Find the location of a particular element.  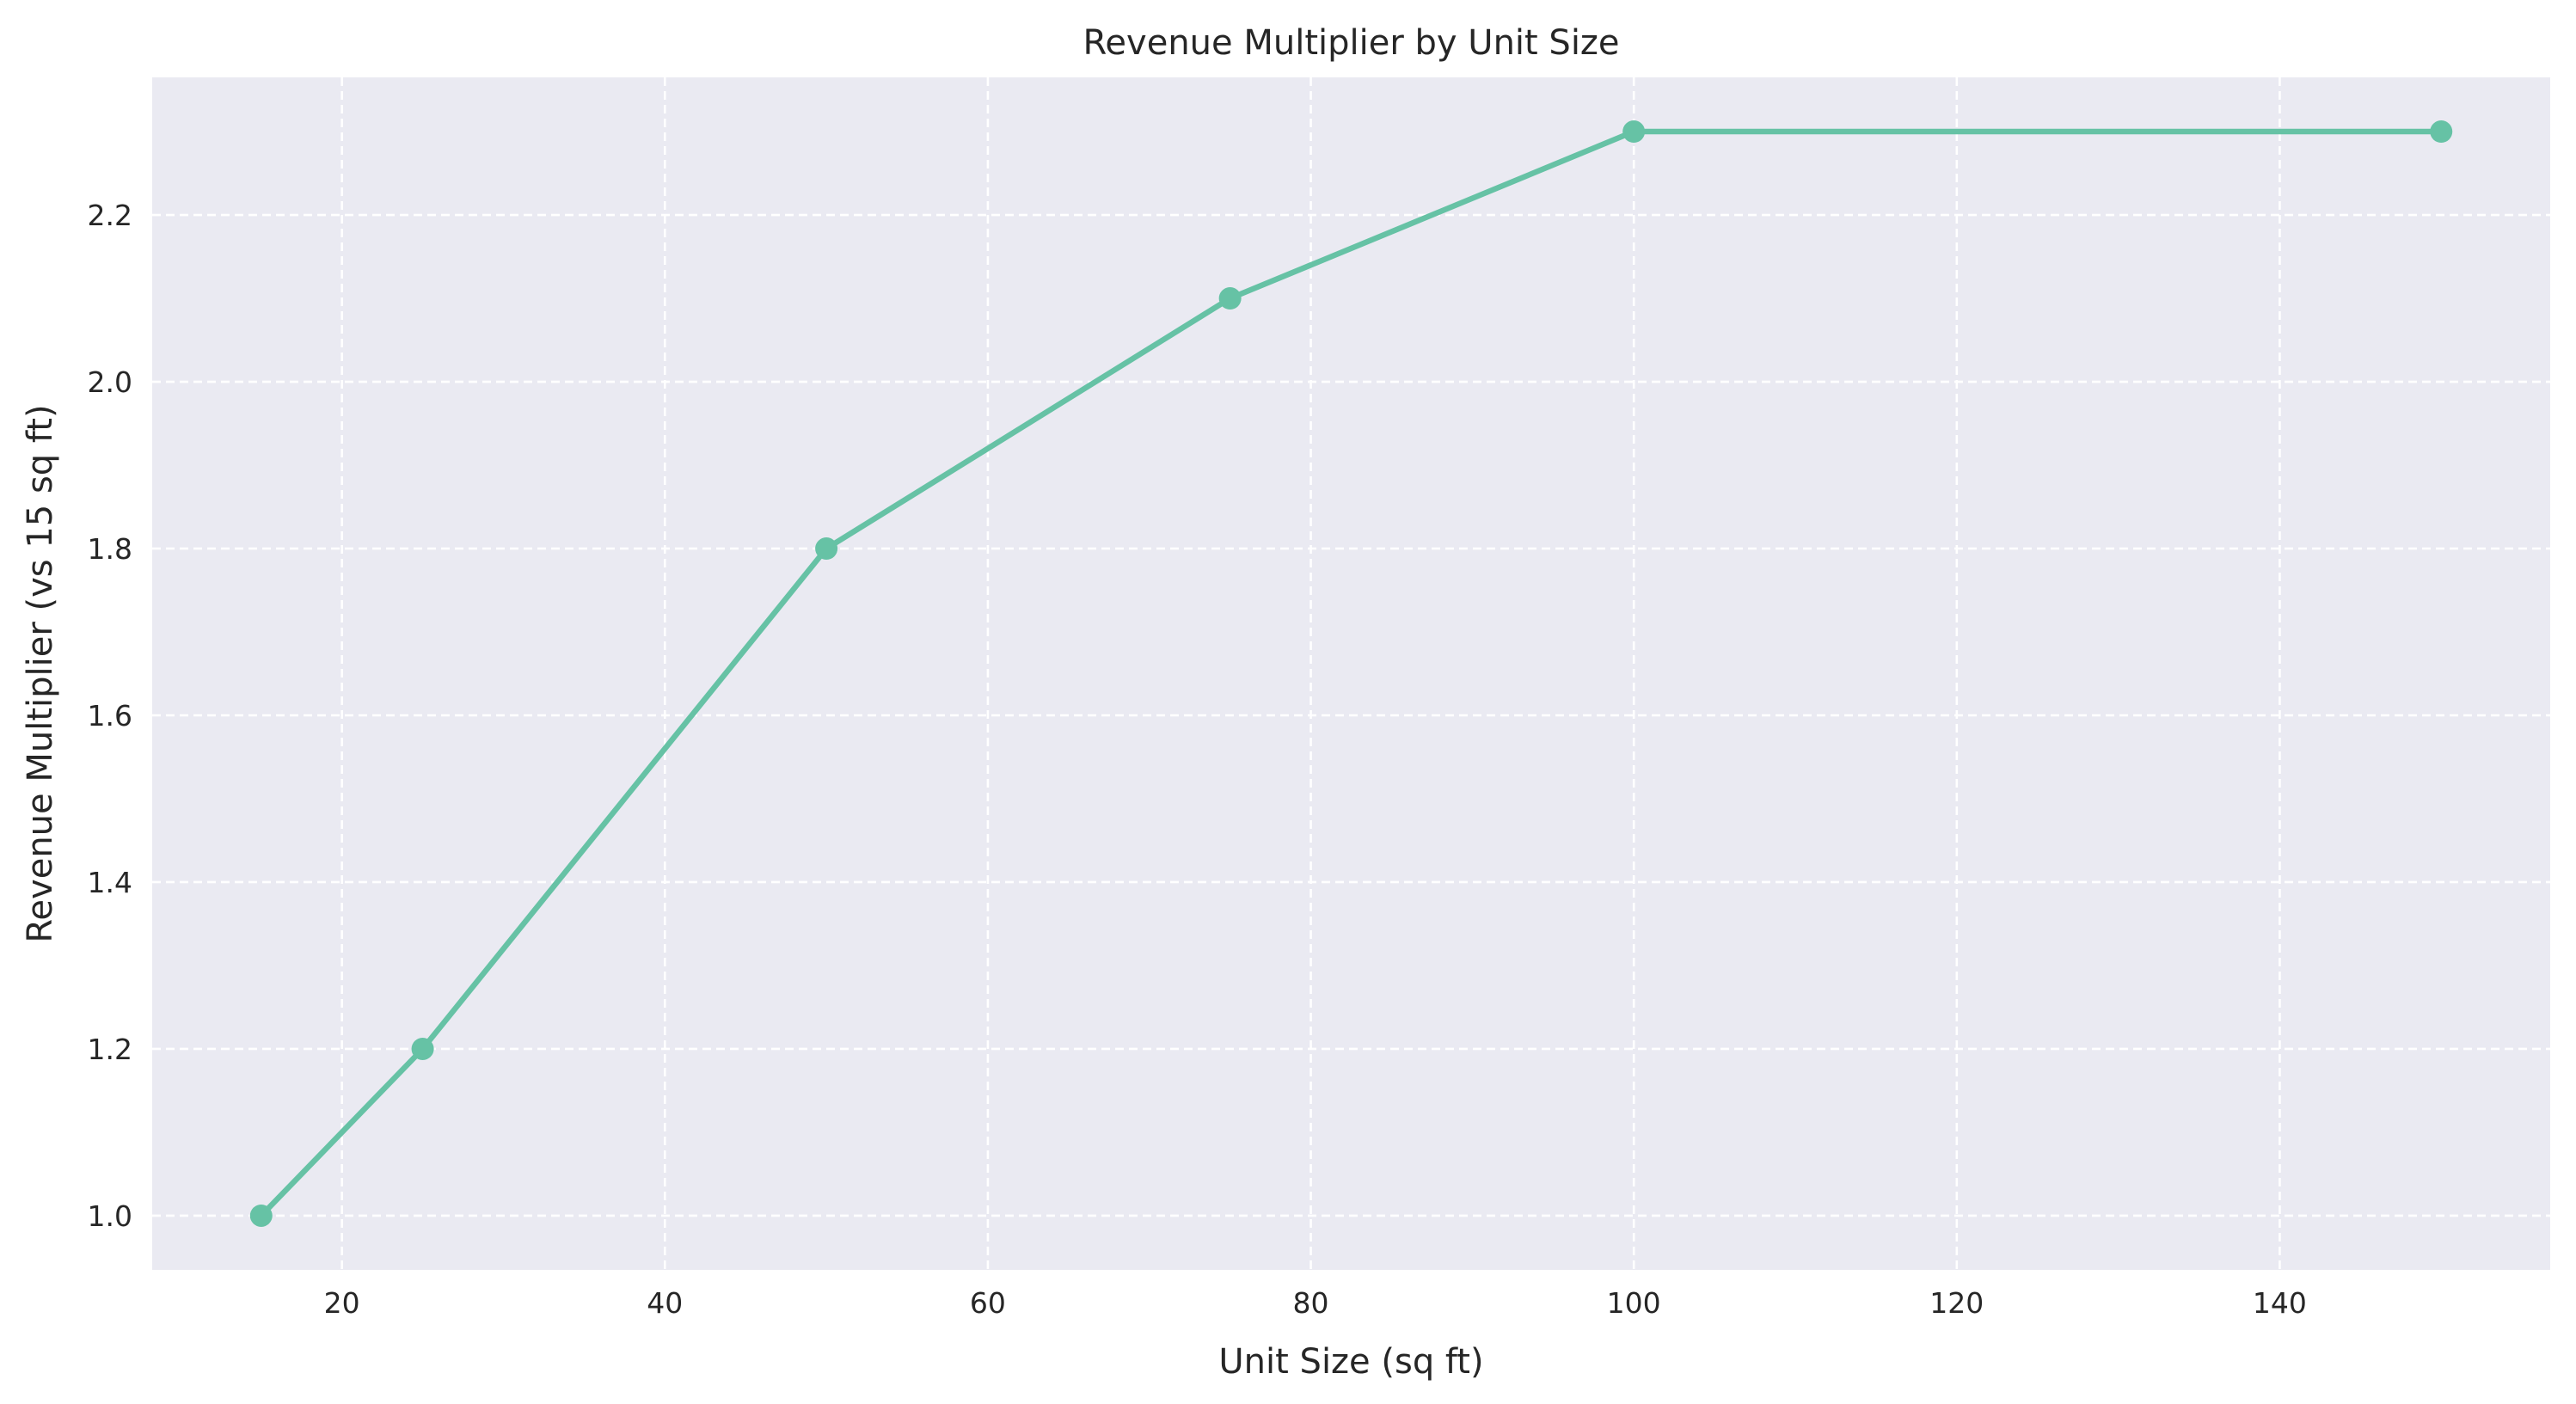

x-axis-ticks: 20 40 60 80 100 120 140 is located at coordinates (1315, 1303).